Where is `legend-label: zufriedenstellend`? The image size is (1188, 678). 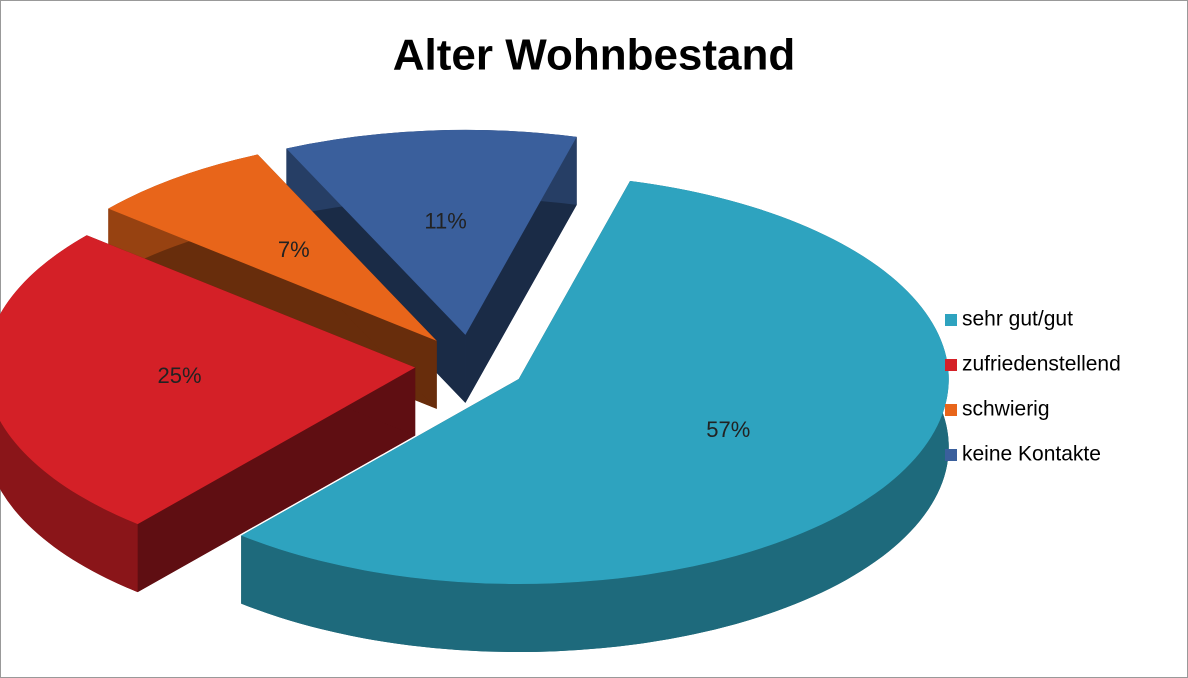 legend-label: zufriedenstellend is located at coordinates (1041, 364).